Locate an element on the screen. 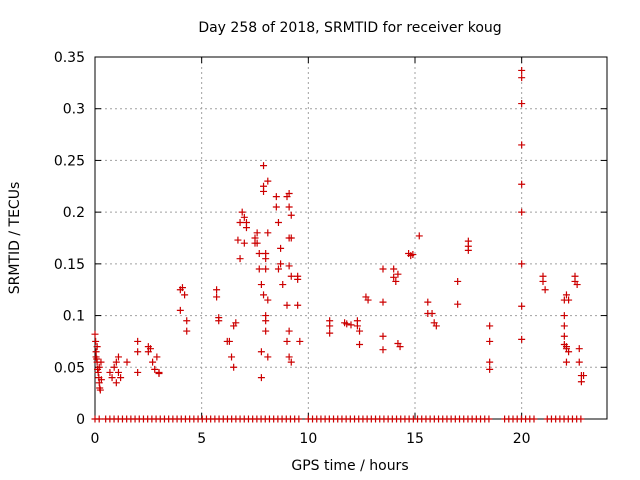  y-tick-label: 0.15 is located at coordinates (69, 265).